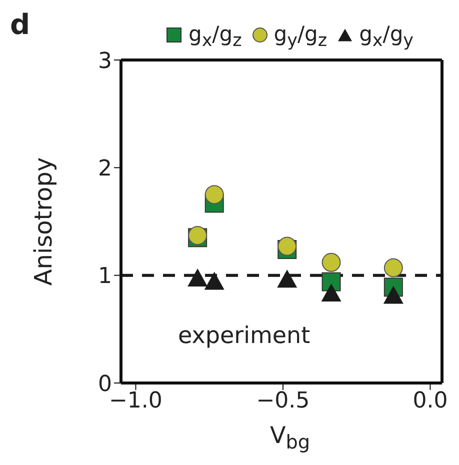 The image size is (459, 465). What do you see at coordinates (105, 277) in the screenshot?
I see `y-tick-label: 1` at bounding box center [105, 277].